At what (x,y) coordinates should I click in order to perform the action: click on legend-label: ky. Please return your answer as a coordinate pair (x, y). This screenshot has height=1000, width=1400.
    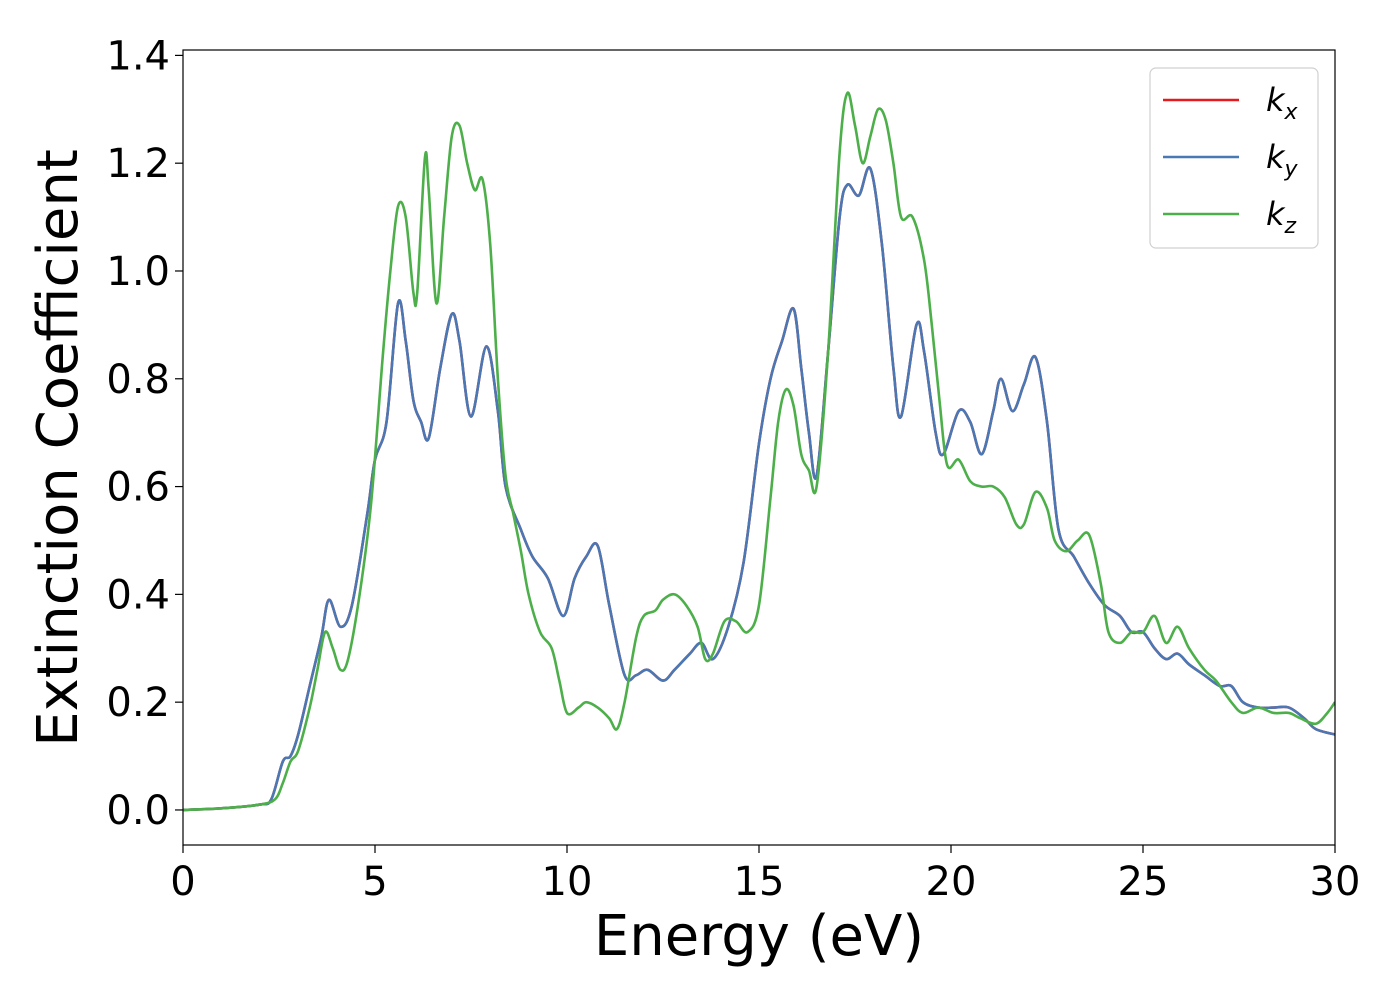
    Looking at the image, I should click on (1282, 160).